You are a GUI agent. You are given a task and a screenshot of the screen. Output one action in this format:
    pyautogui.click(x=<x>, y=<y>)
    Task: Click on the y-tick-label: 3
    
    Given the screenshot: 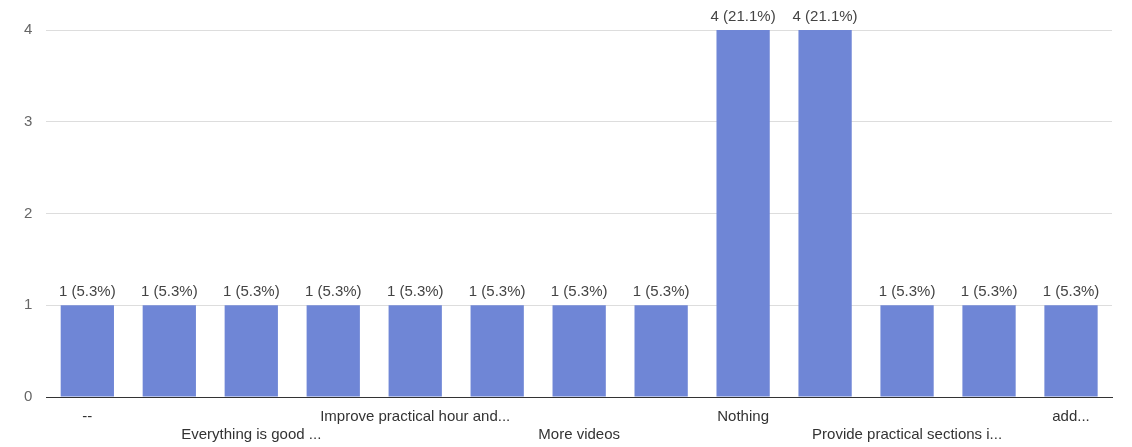 What is the action you would take?
    pyautogui.click(x=28, y=120)
    